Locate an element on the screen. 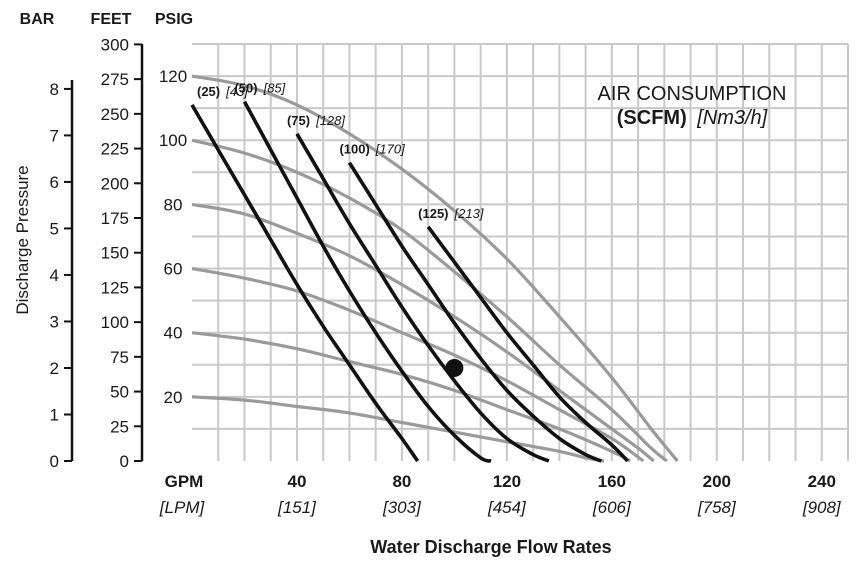 The height and width of the screenshot is (561, 861). feet-tick-label: 0 is located at coordinates (124, 461).